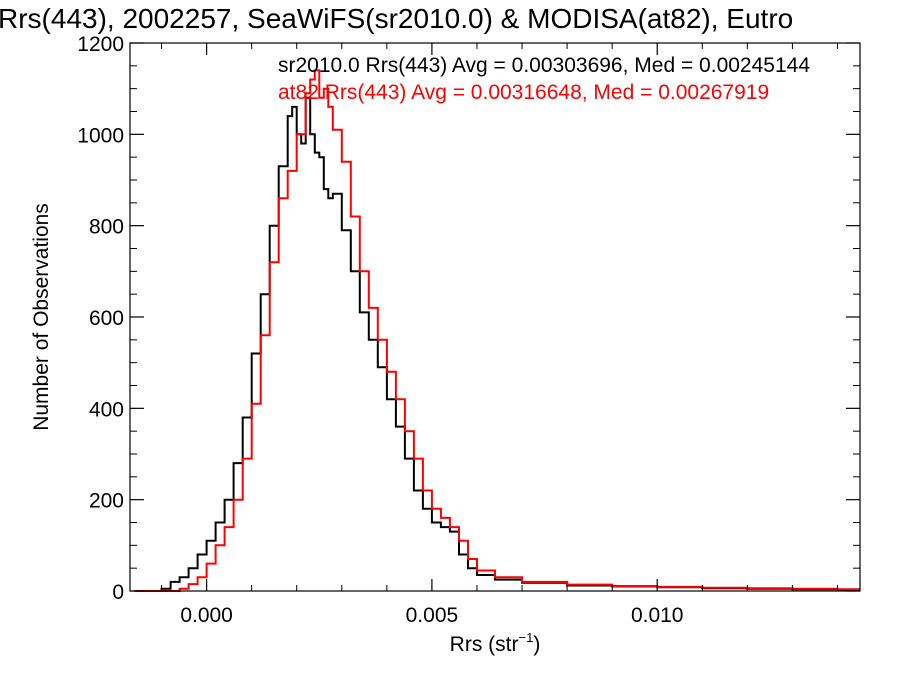  What do you see at coordinates (657, 615) in the screenshot?
I see `x-tick-label: 0.010` at bounding box center [657, 615].